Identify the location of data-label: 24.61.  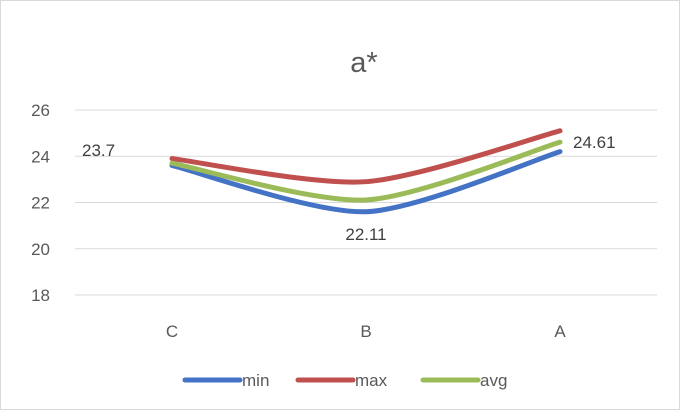
(594, 142).